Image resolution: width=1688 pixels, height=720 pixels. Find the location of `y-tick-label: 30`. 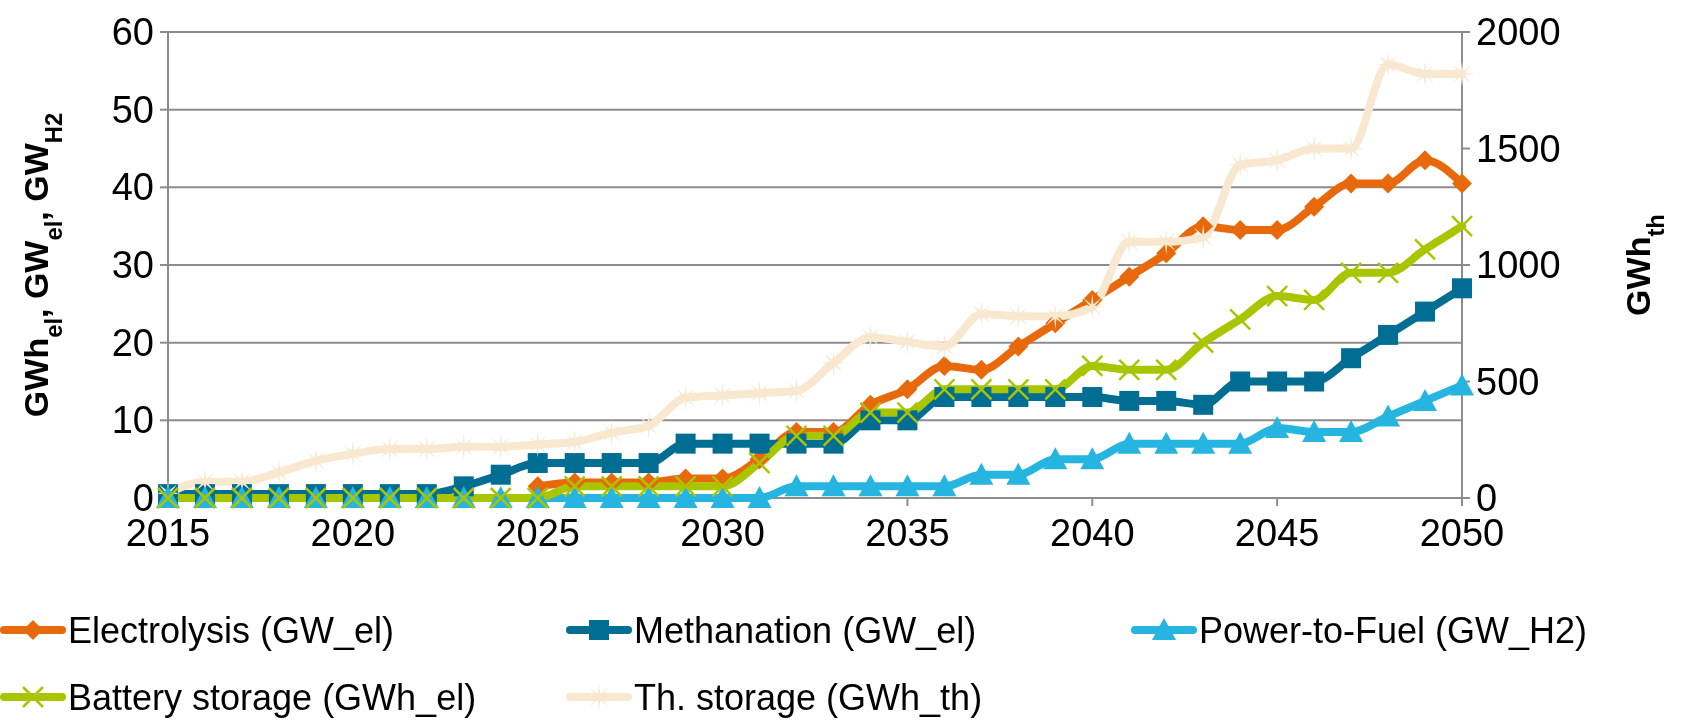

y-tick-label: 30 is located at coordinates (132, 265).